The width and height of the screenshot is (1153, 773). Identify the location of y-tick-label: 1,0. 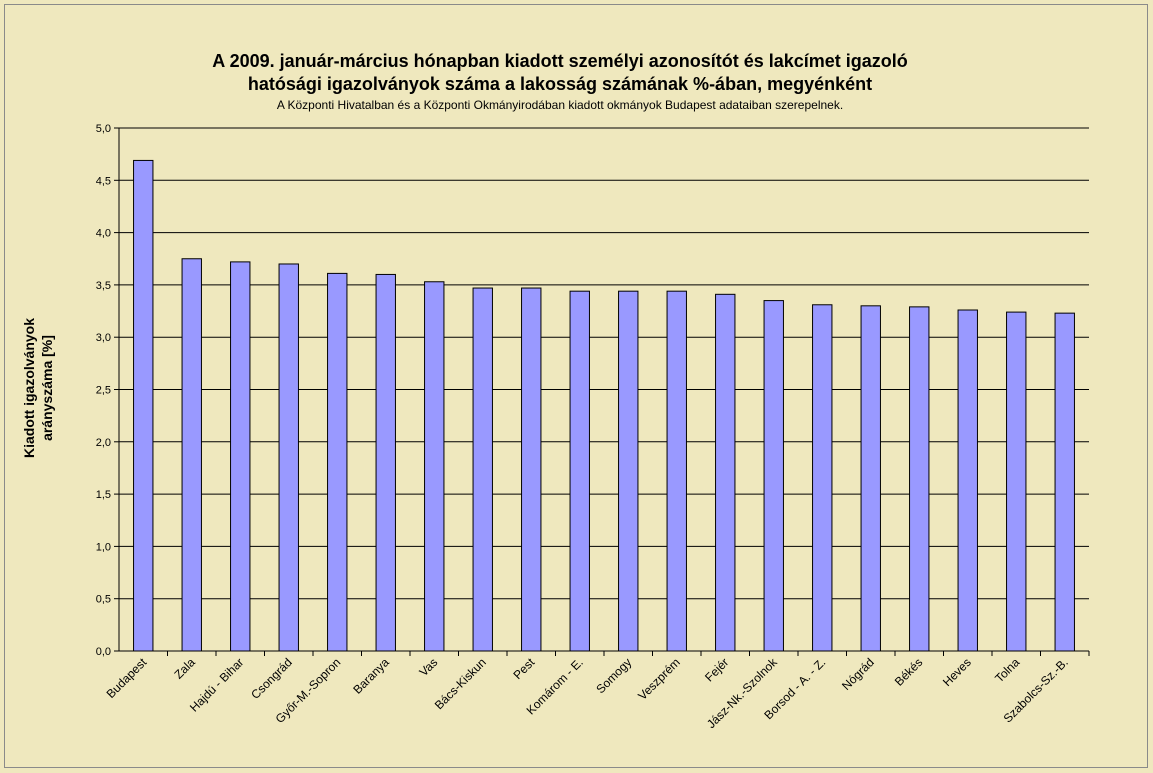
(103, 547).